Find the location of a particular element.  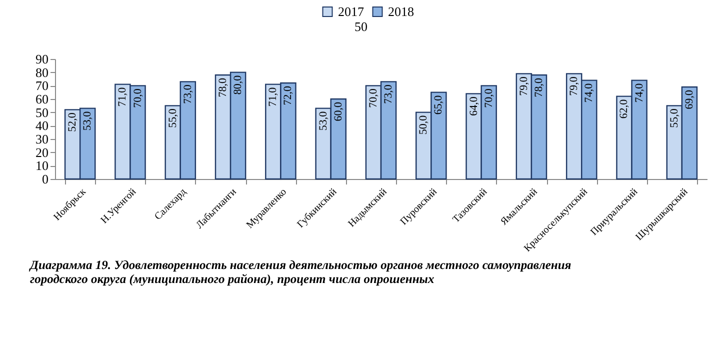

legend-label: 2017 is located at coordinates (351, 11).